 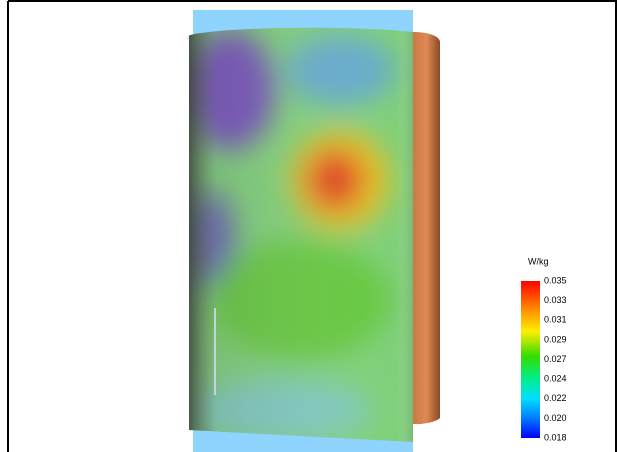 What do you see at coordinates (555, 320) in the screenshot?
I see `colorbar-tick-label: 0.031` at bounding box center [555, 320].